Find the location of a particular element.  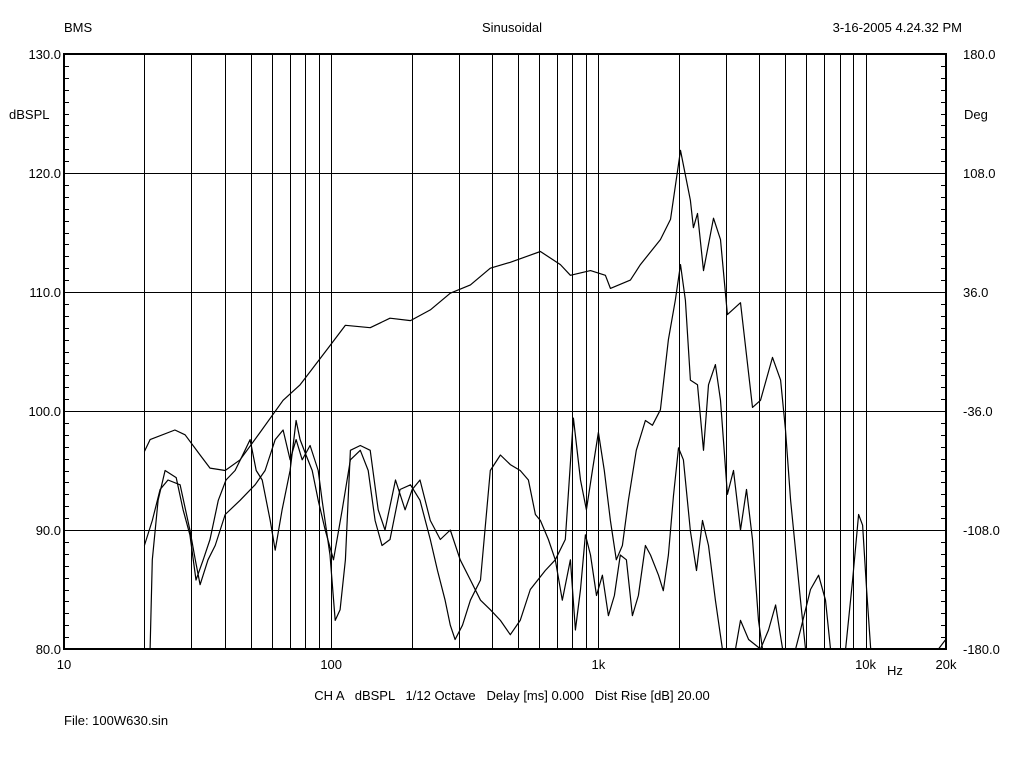

y2-tick-label: -108.0 is located at coordinates (981, 530).